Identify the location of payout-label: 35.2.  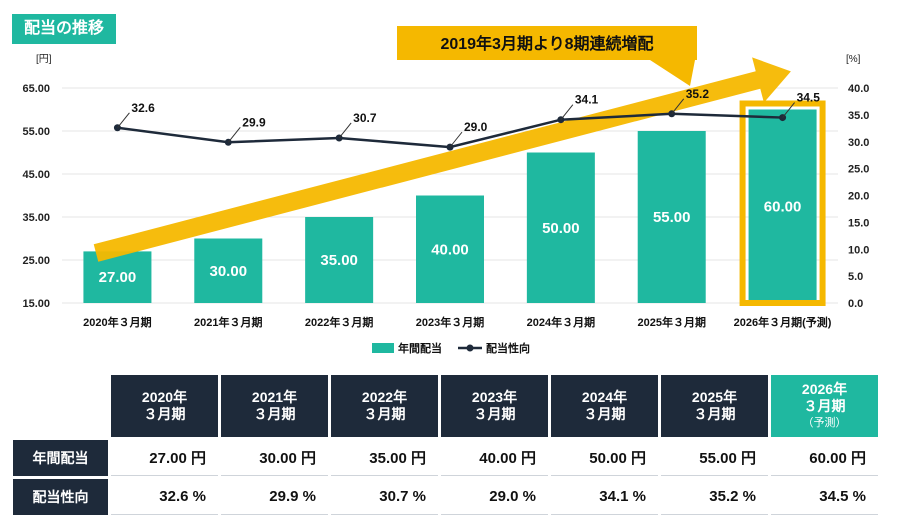
(698, 94).